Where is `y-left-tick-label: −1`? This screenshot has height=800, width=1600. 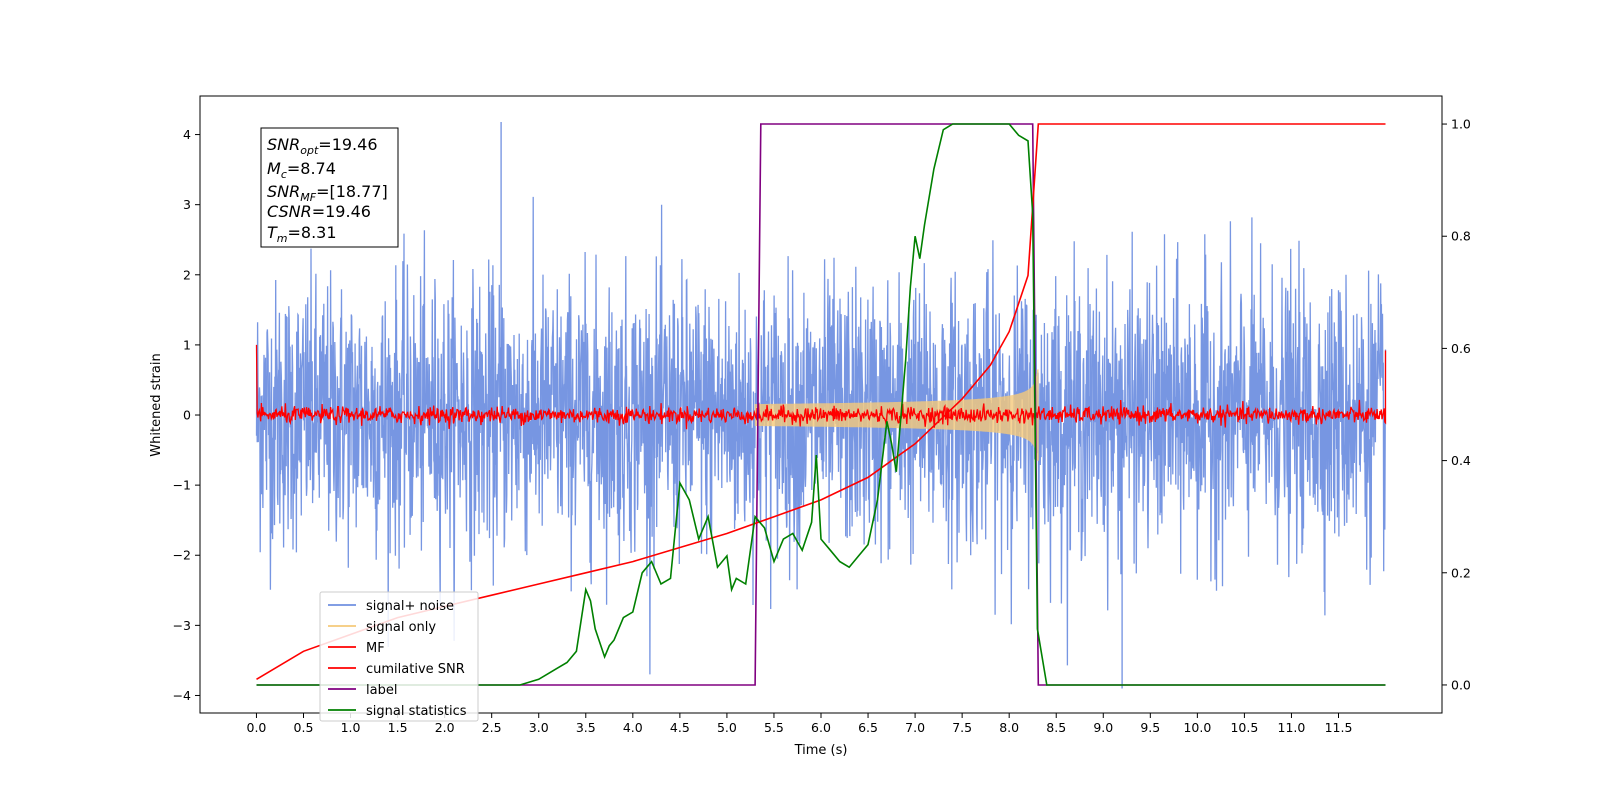 y-left-tick-label: −1 is located at coordinates (182, 485).